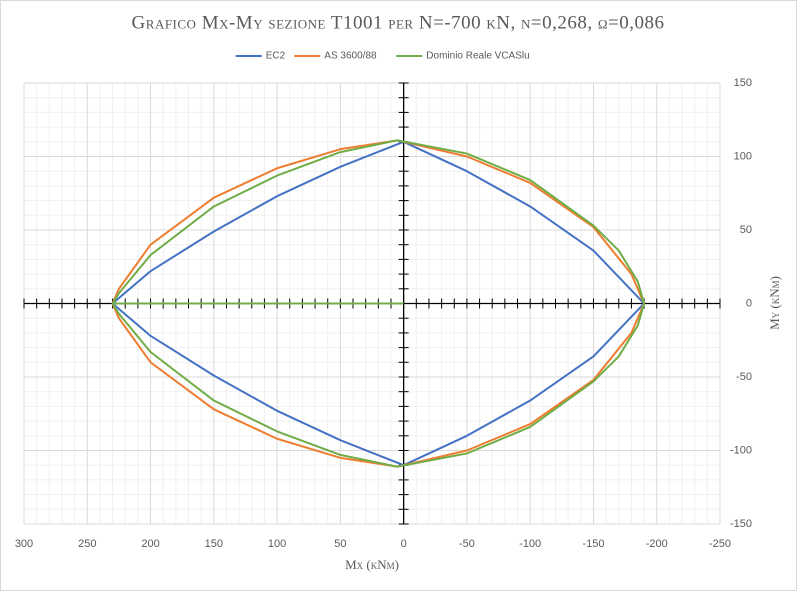 The width and height of the screenshot is (797, 591). What do you see at coordinates (744, 377) in the screenshot?
I see `y-tick-label: -50` at bounding box center [744, 377].